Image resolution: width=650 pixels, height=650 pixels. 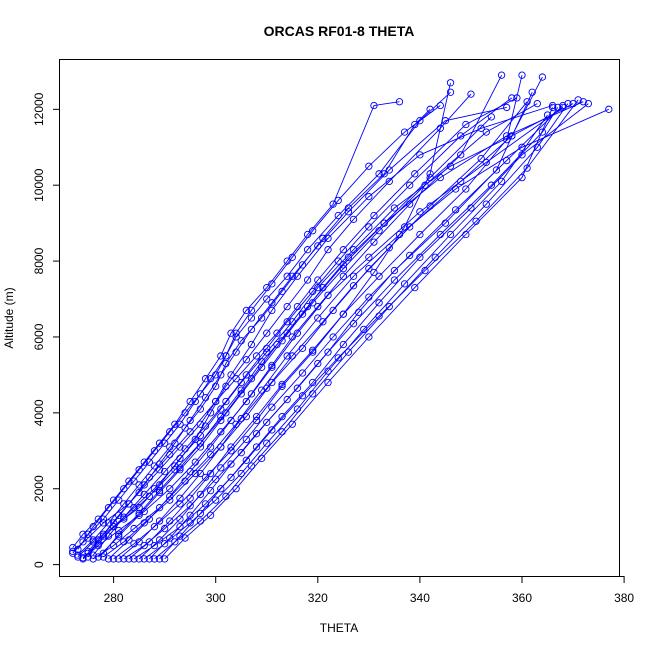 I want to click on y-tick-label: 0, so click(x=39, y=564).